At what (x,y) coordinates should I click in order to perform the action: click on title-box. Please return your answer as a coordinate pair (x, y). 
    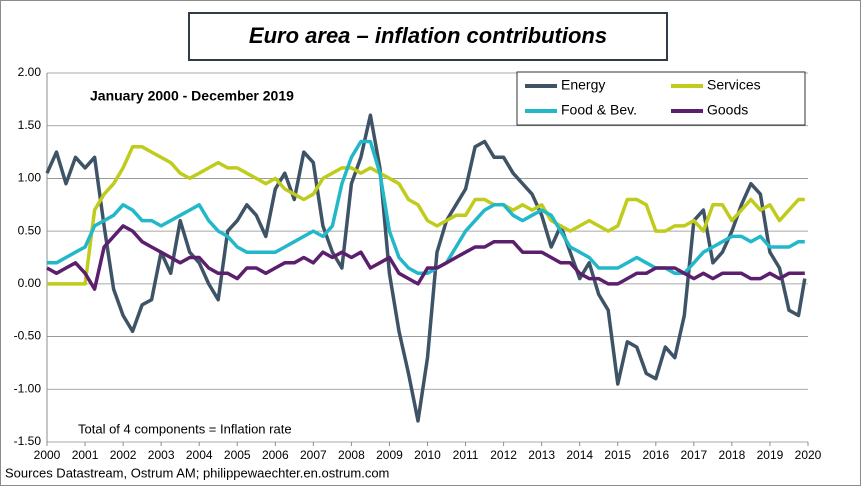
    Looking at the image, I should click on (428, 36).